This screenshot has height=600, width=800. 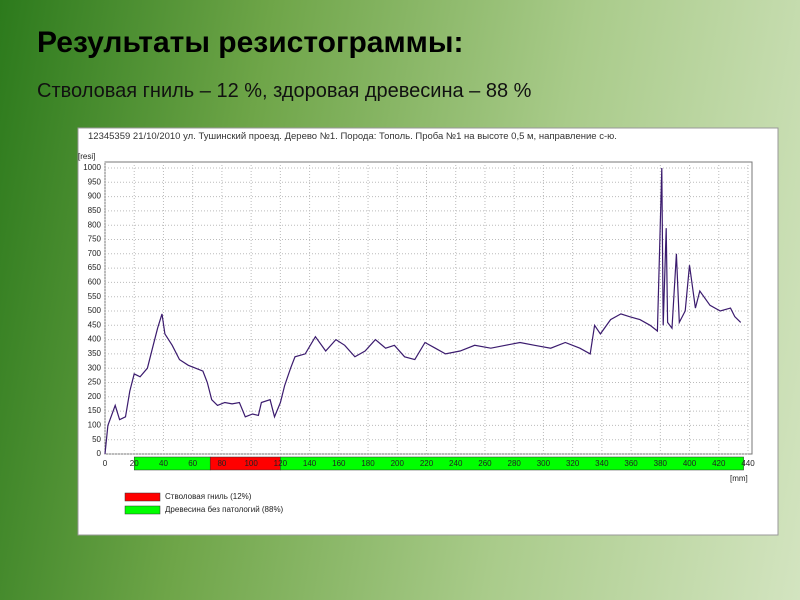 I want to click on y-tick-label: 550, so click(x=95, y=296).